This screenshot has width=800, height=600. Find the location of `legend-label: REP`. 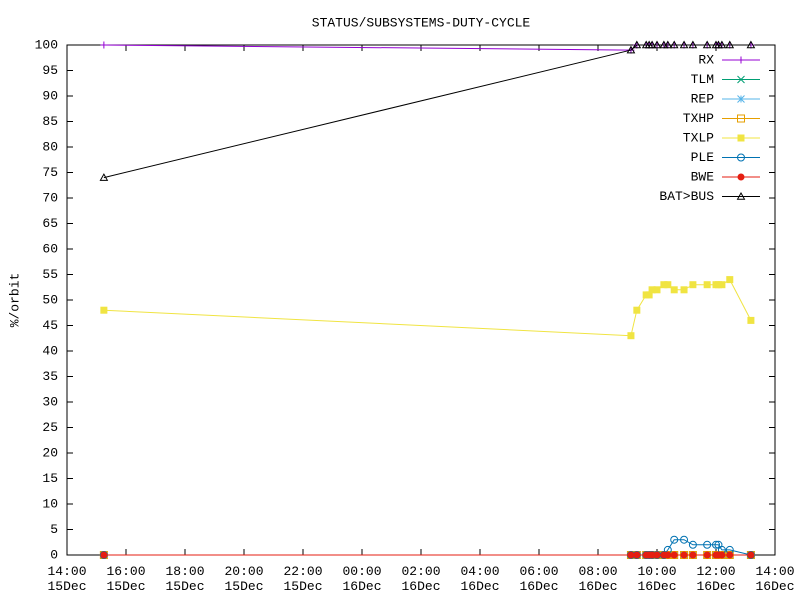

legend-label: REP is located at coordinates (703, 98).